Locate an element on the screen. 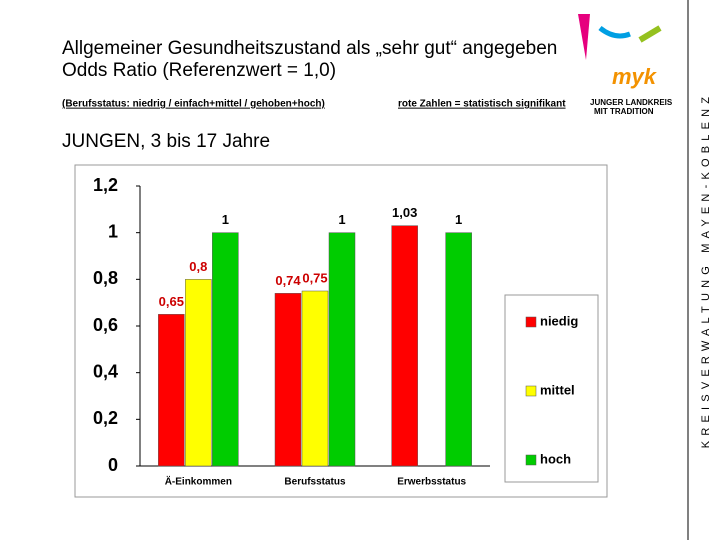 This screenshot has height=540, width=720. group-label: JUNGEN, 3 bis 17 Jahre is located at coordinates (166, 141).